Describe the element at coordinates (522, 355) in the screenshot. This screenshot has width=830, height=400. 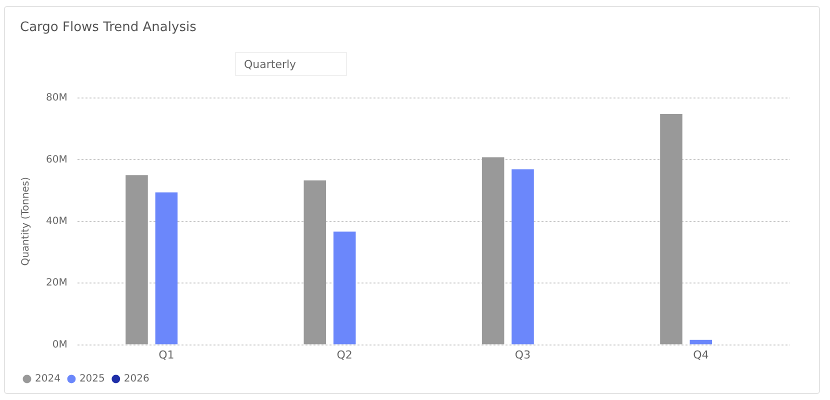
I see `x-tick-label: Q3` at that location.